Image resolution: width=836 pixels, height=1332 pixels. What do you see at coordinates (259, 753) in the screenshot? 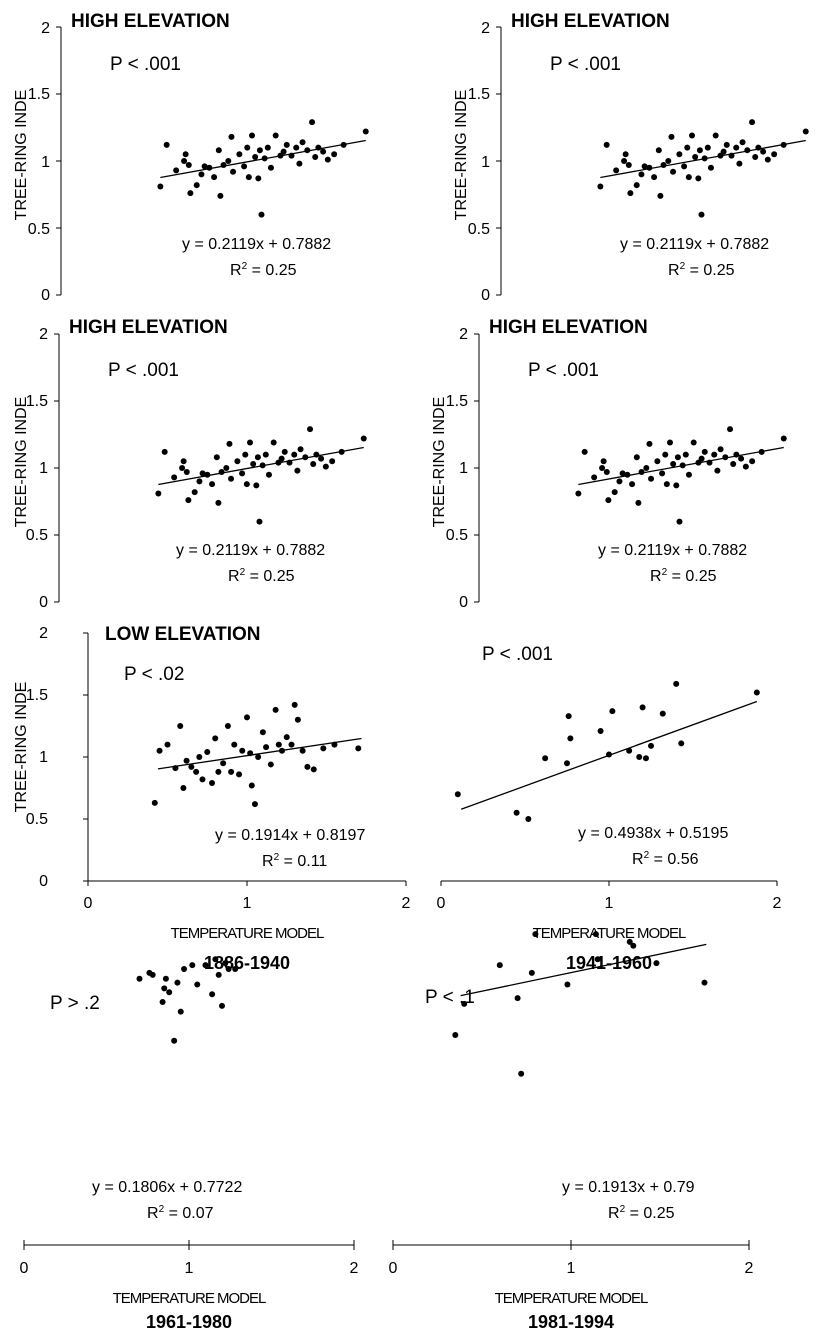
I see `trend-line` at bounding box center [259, 753].